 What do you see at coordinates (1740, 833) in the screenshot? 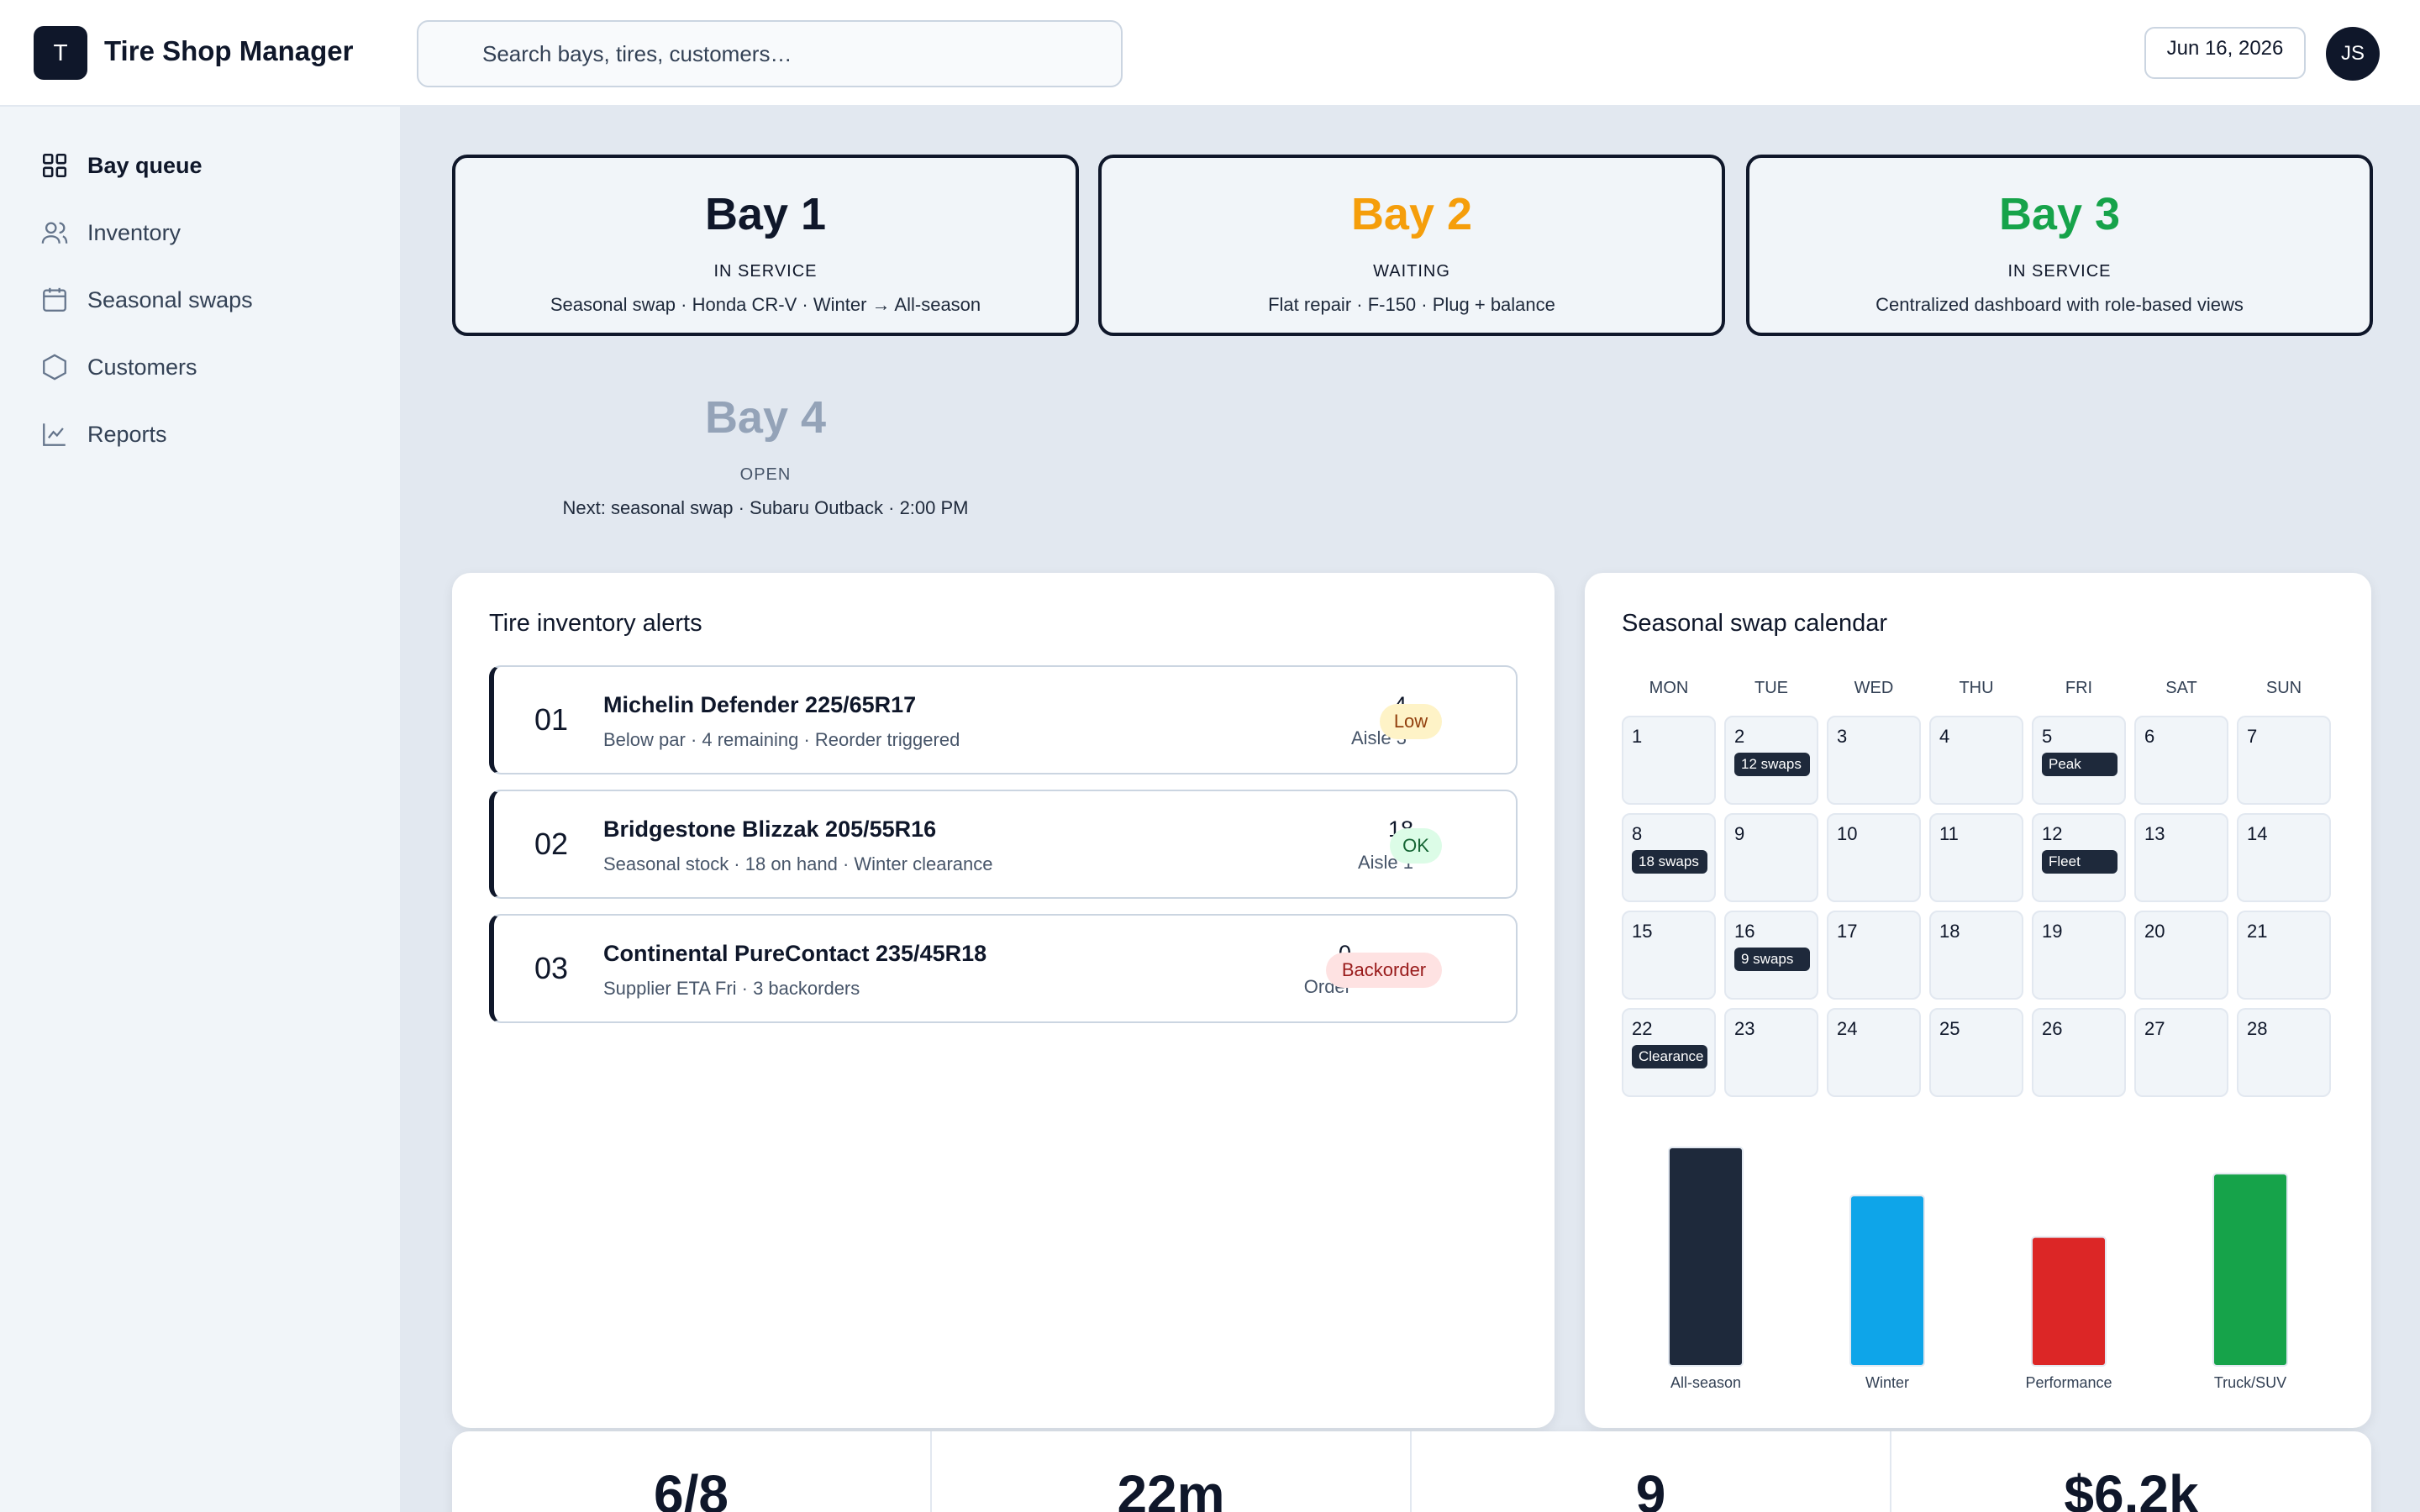
I see `day-number: 9` at bounding box center [1740, 833].